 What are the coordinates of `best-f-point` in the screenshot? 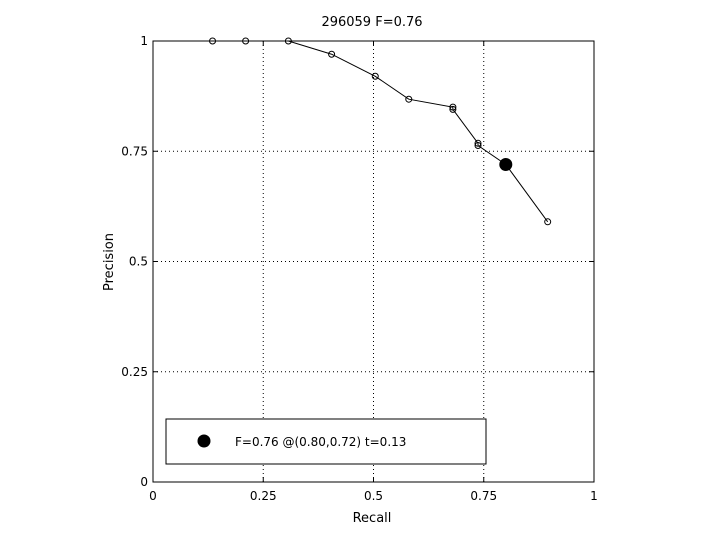 It's located at (506, 164).